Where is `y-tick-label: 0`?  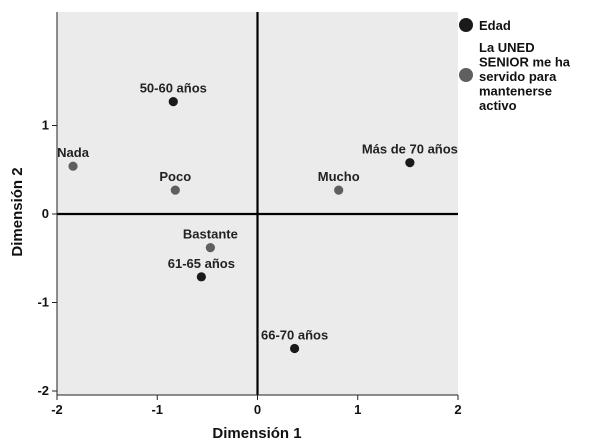
y-tick-label: 0 is located at coordinates (45, 213).